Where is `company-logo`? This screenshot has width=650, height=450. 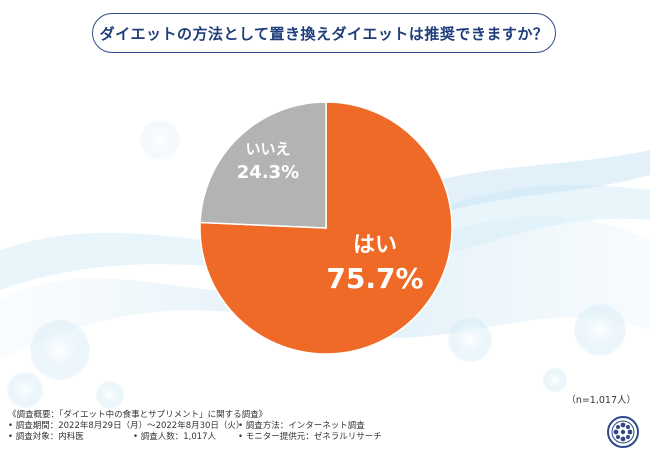
company-logo is located at coordinates (623, 432).